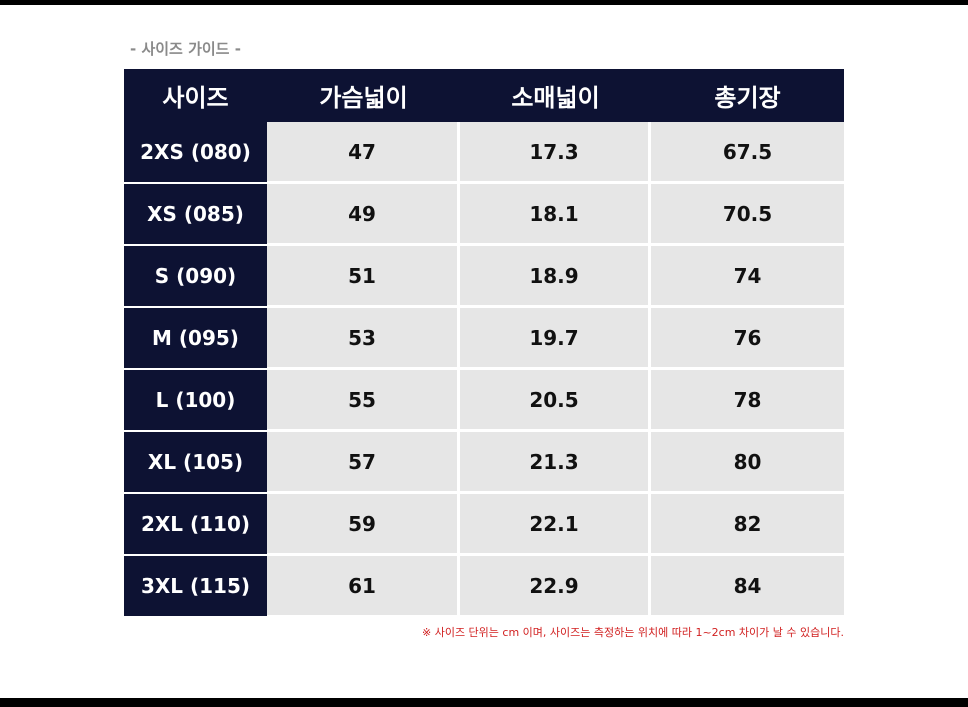 The image size is (968, 707). What do you see at coordinates (749, 525) in the screenshot?
I see `table-cell: 82` at bounding box center [749, 525].